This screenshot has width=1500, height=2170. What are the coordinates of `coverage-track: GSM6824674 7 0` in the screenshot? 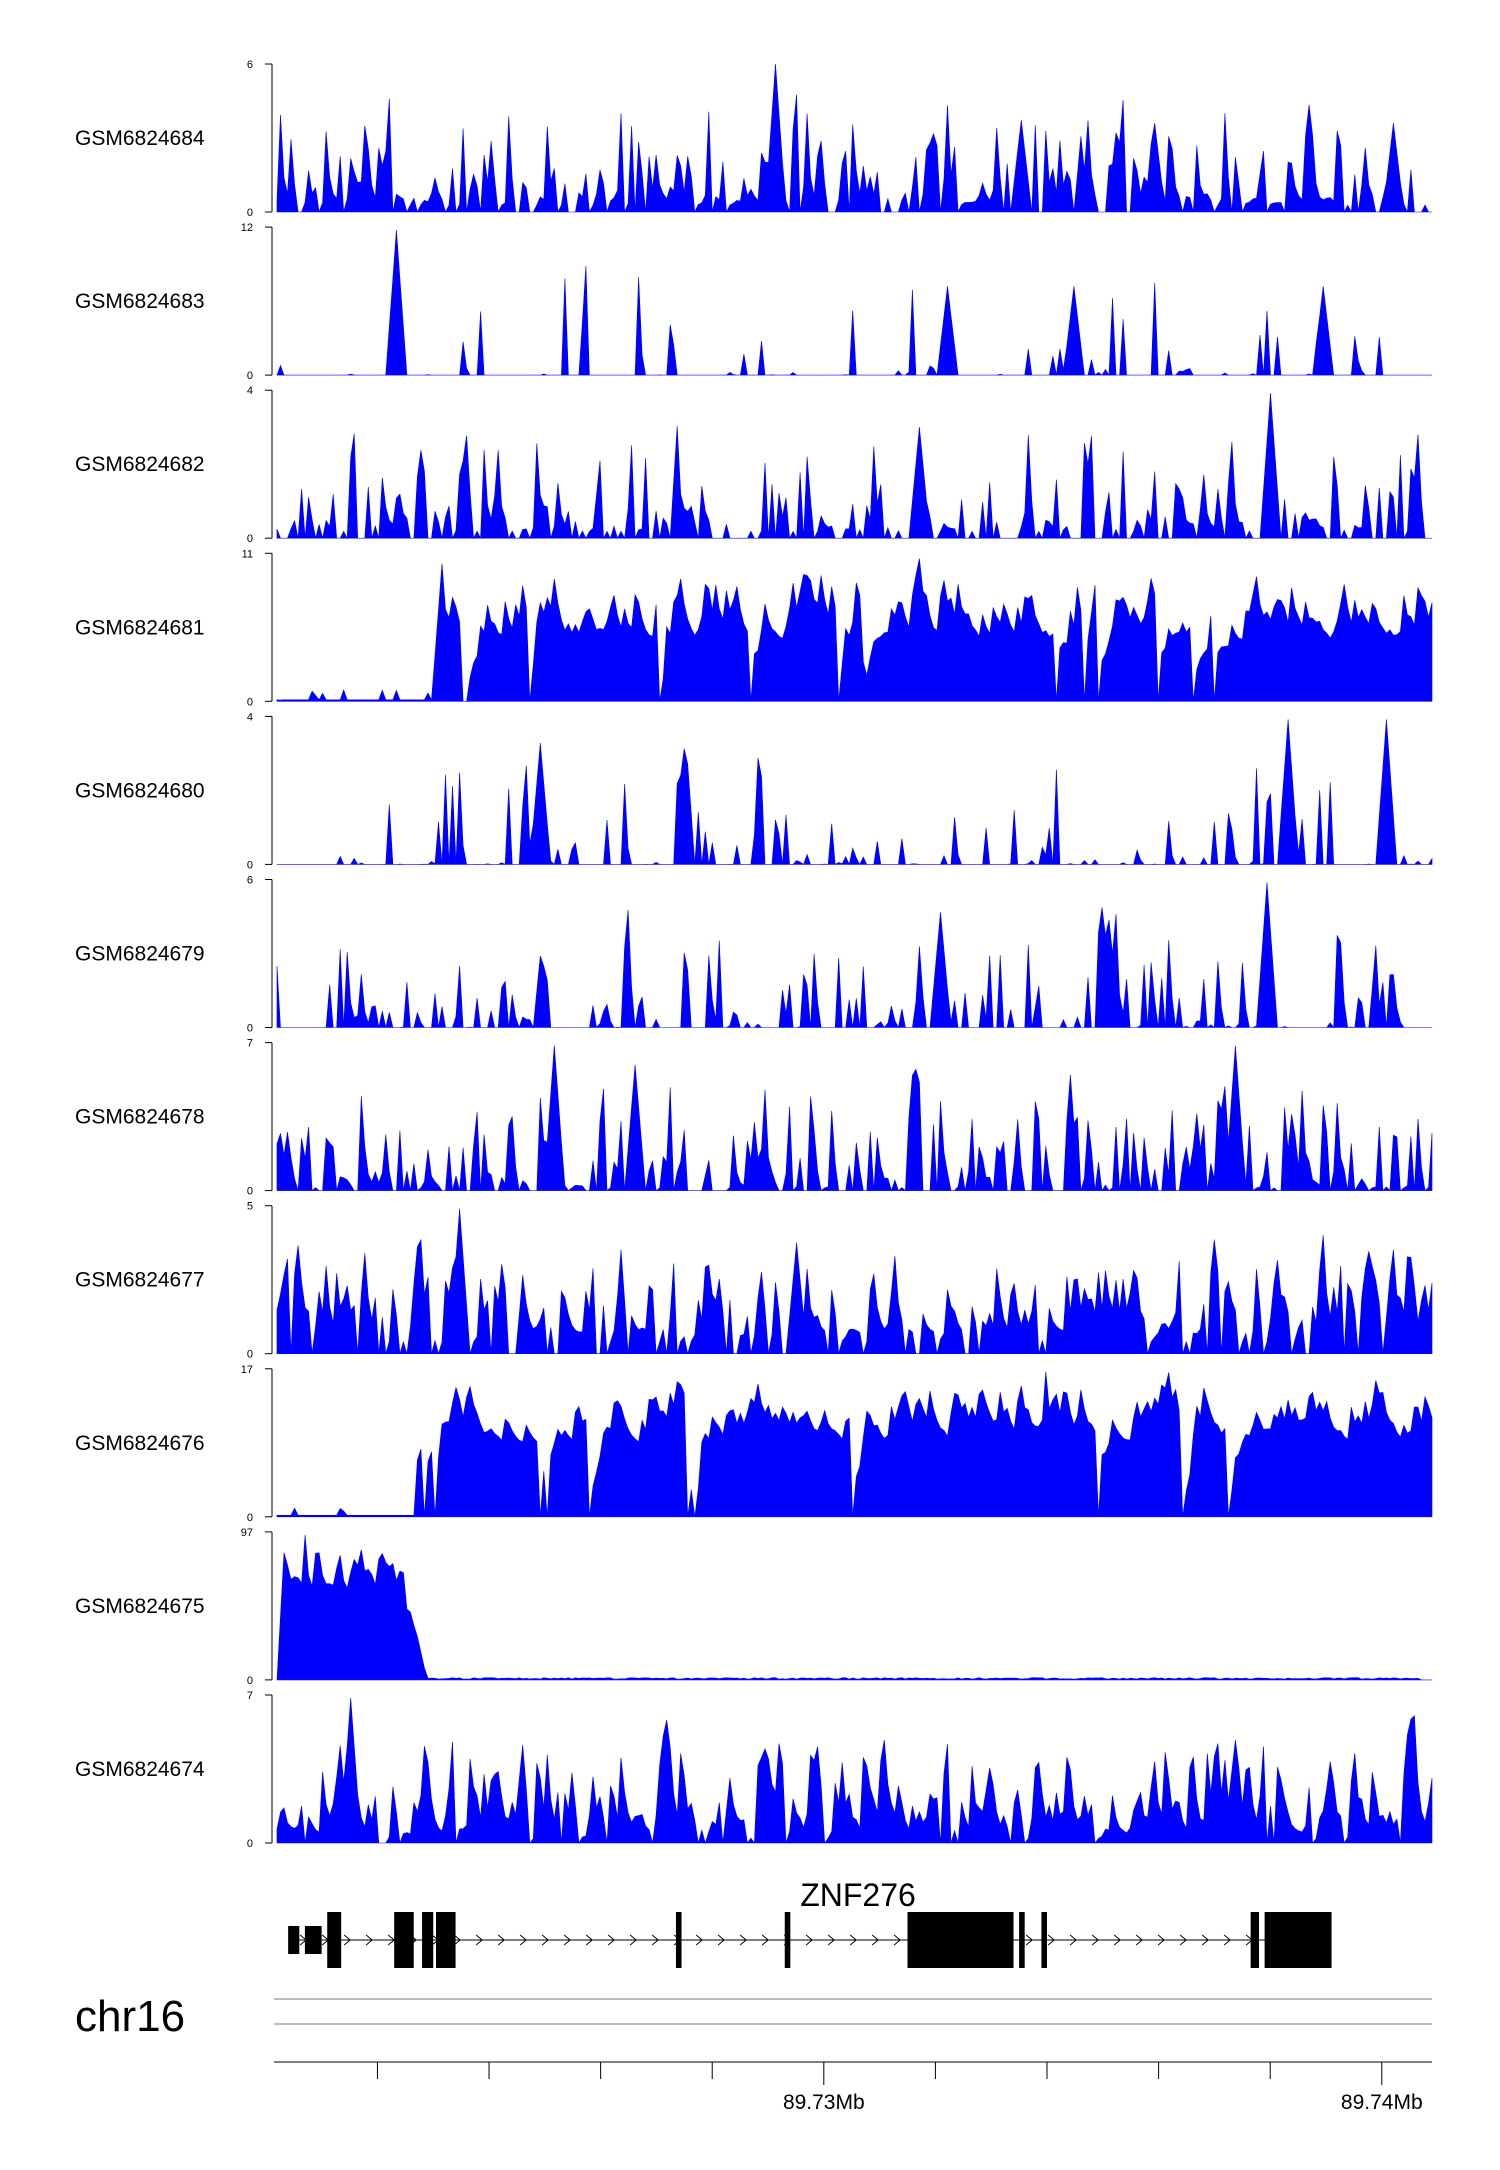 It's located at (754, 1770).